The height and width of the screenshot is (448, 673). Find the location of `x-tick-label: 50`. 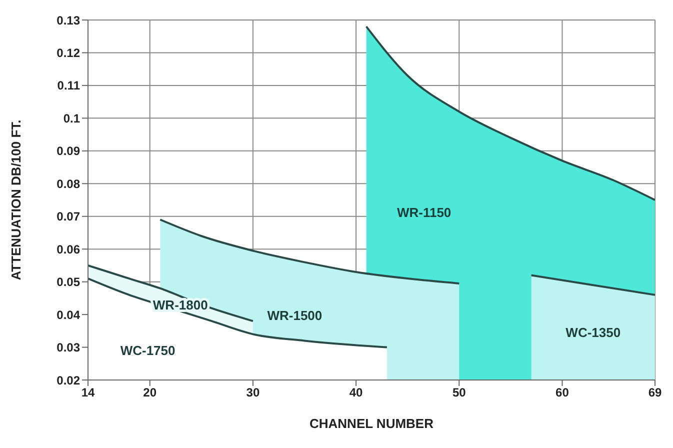

x-tick-label: 50 is located at coordinates (459, 393).